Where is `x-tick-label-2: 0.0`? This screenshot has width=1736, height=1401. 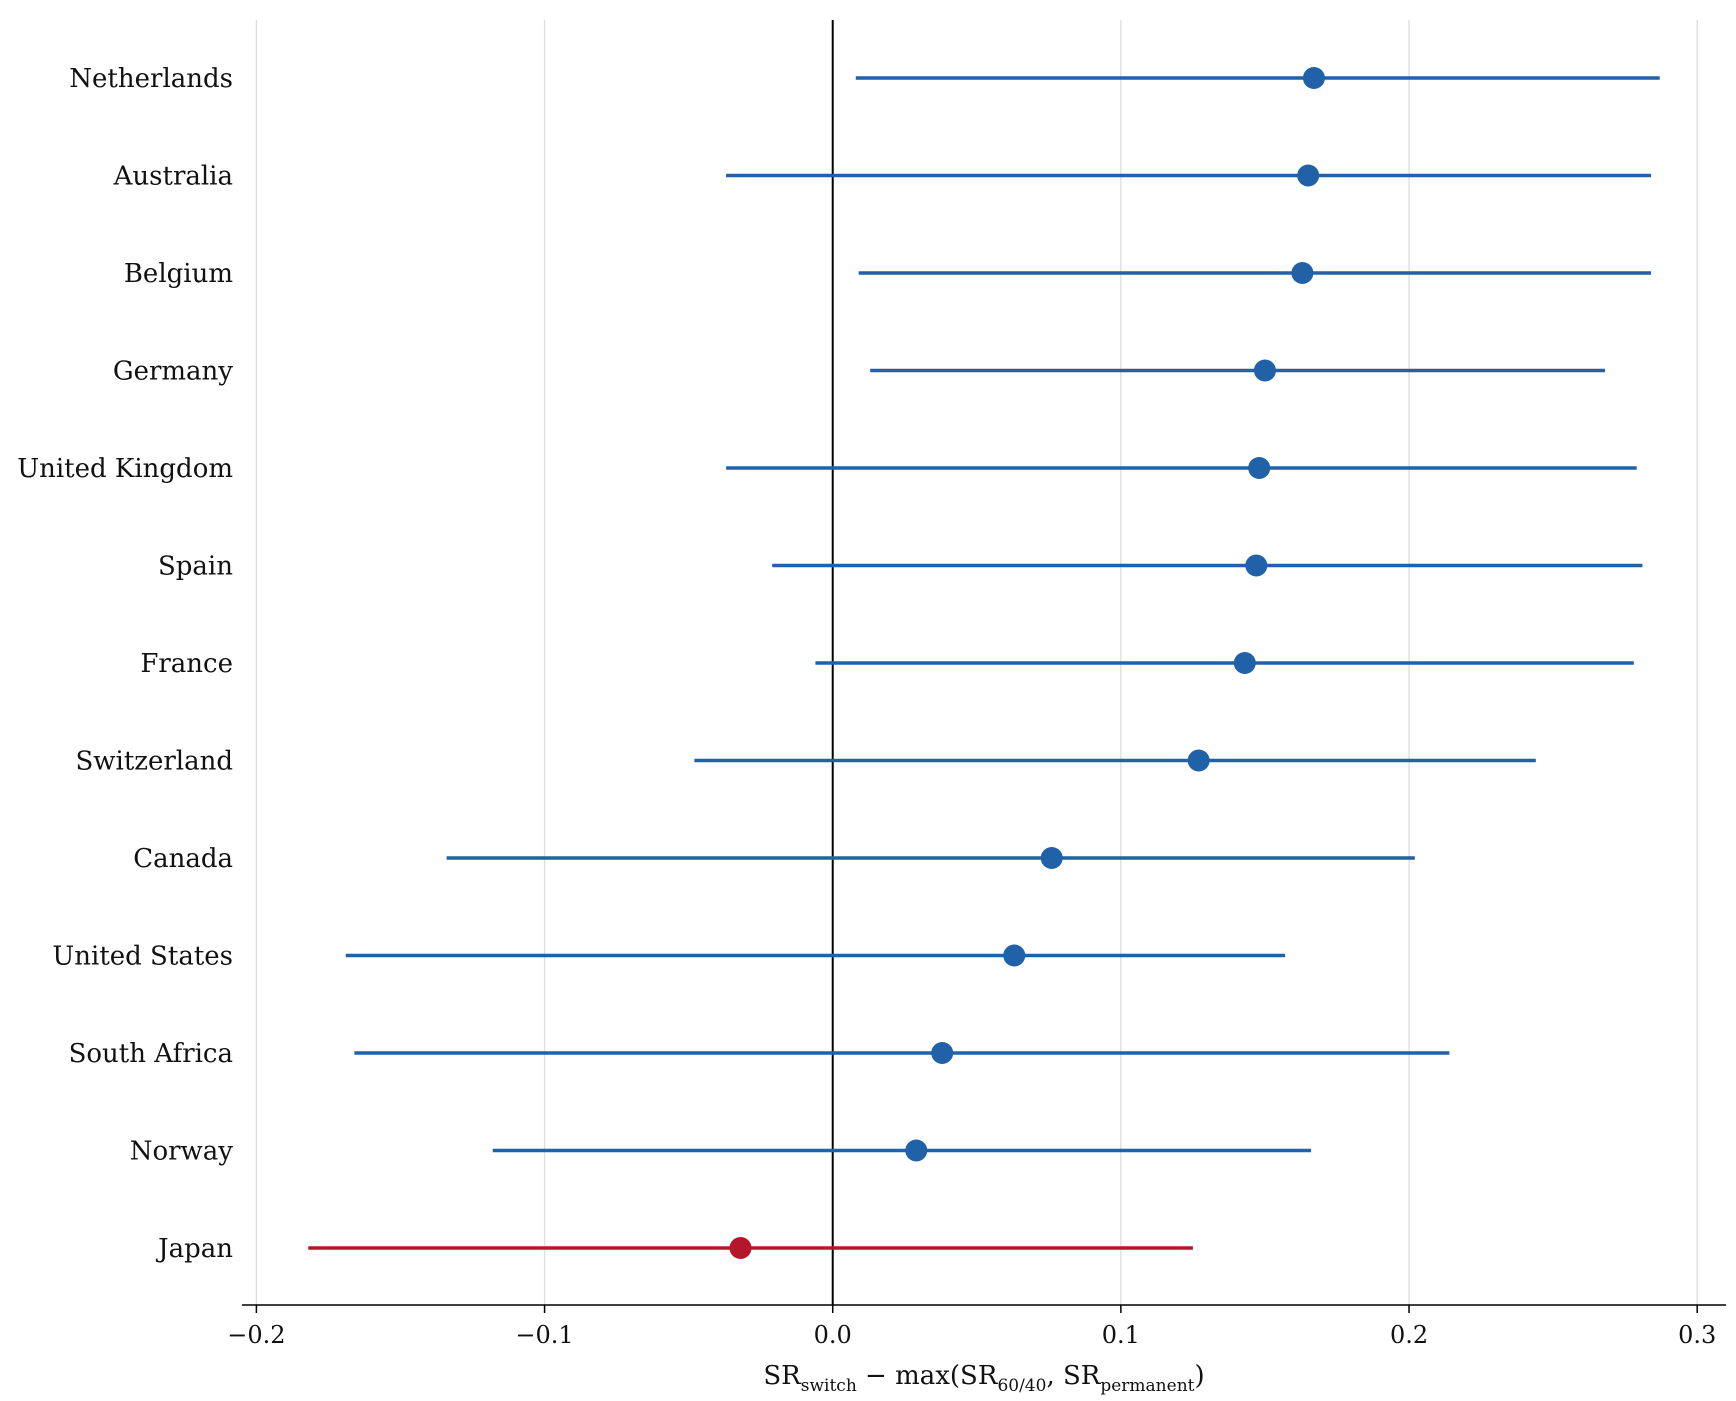
x-tick-label-2: 0.0 is located at coordinates (833, 1335).